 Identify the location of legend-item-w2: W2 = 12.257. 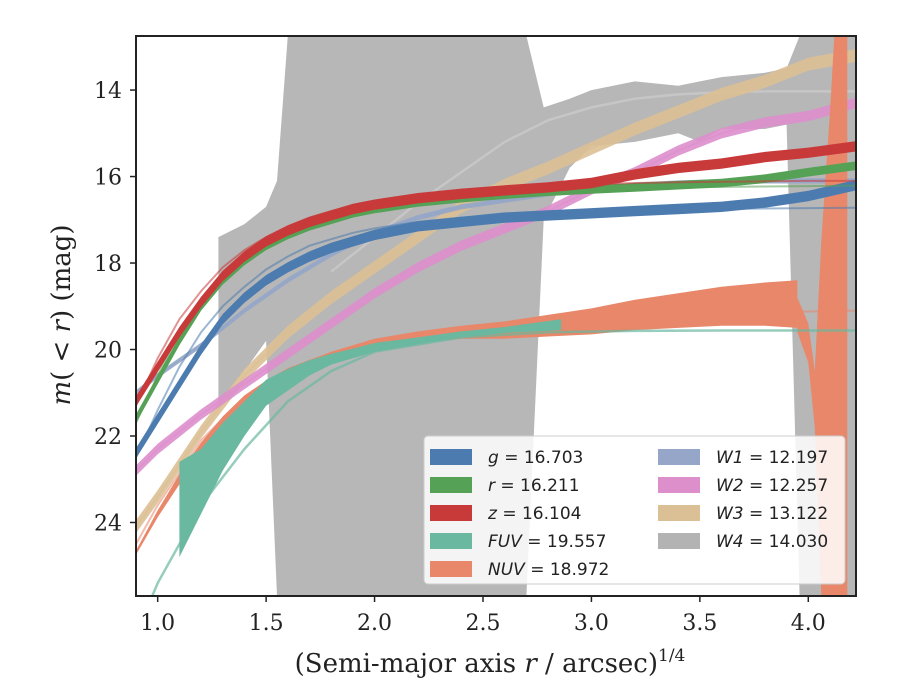
(743, 486).